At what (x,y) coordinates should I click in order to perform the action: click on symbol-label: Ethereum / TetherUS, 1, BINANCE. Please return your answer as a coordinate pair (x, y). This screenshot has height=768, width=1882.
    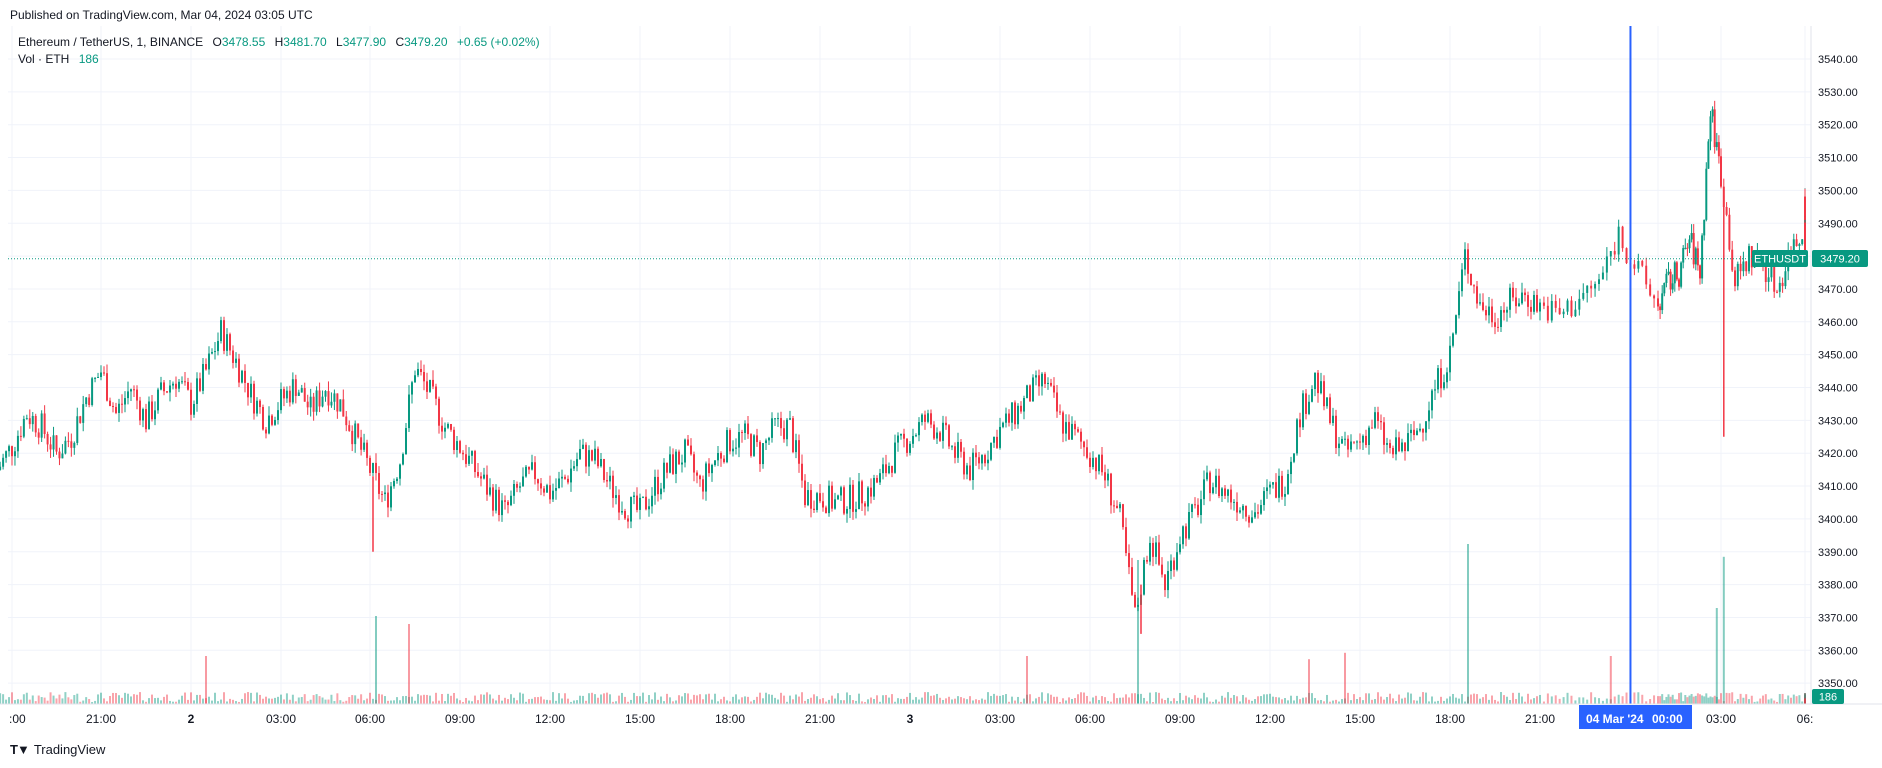
    Looking at the image, I should click on (111, 42).